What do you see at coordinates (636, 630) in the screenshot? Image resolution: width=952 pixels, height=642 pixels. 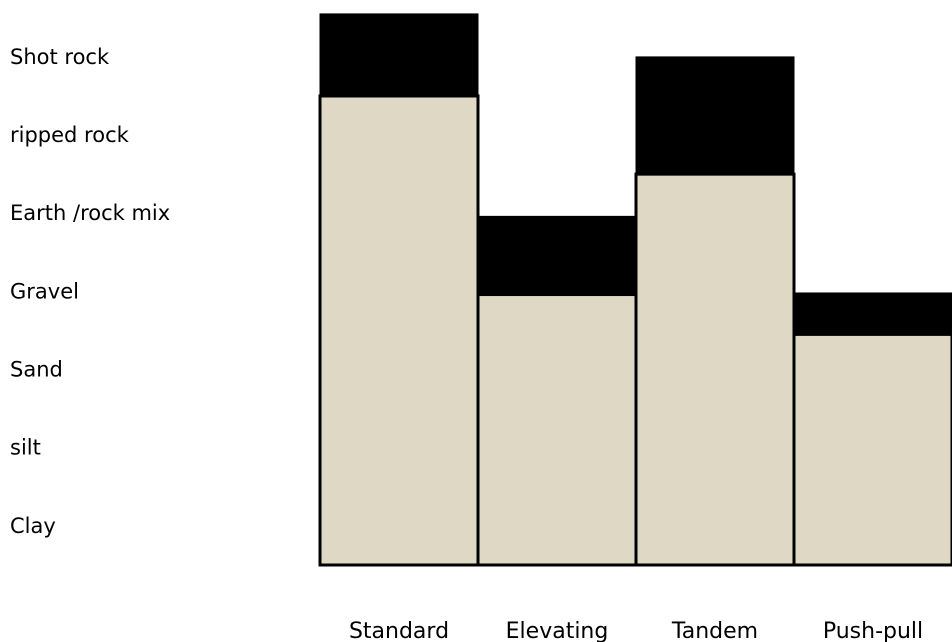 I see `x-tick-labels: Standard Elevating Tandem Push-pull` at bounding box center [636, 630].